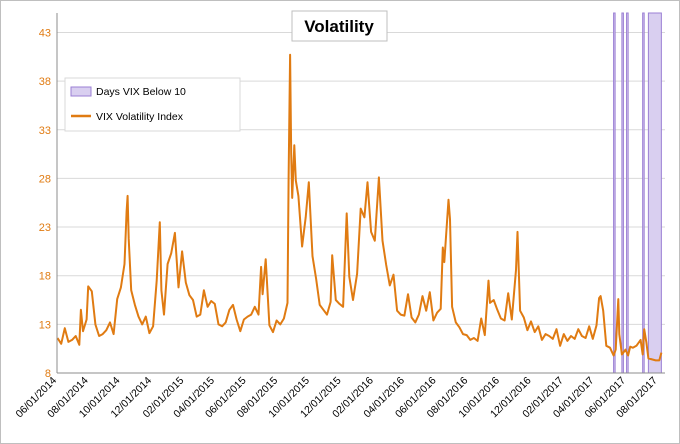 This screenshot has width=680, height=444. What do you see at coordinates (141, 92) in the screenshot?
I see `legend-band-label: Days VIX Below 10` at bounding box center [141, 92].